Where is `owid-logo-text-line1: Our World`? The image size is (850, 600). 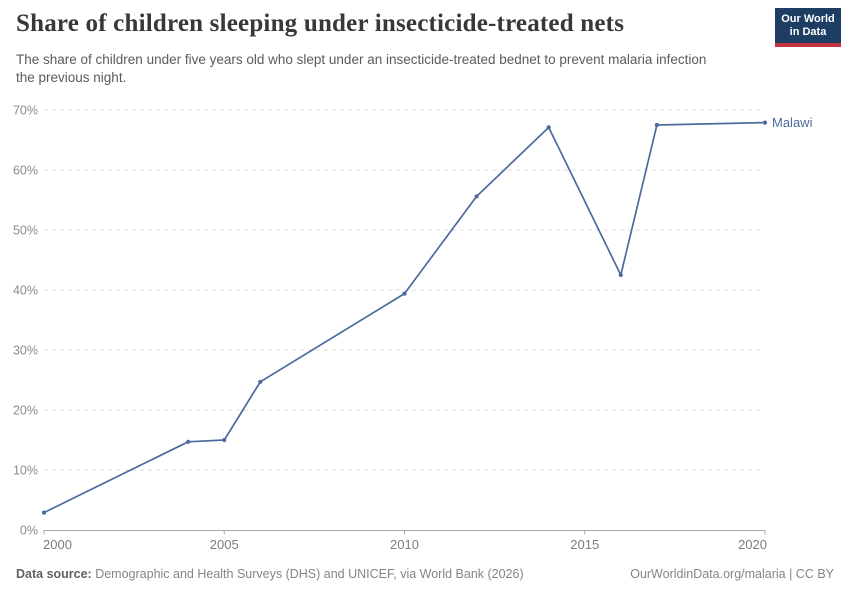 owid-logo-text-line1: Our World is located at coordinates (808, 19).